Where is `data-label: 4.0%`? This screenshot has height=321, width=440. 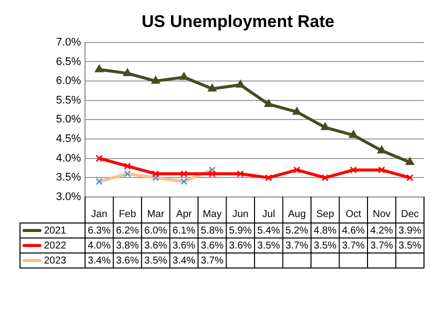
data-label: 4.0% is located at coordinates (99, 246).